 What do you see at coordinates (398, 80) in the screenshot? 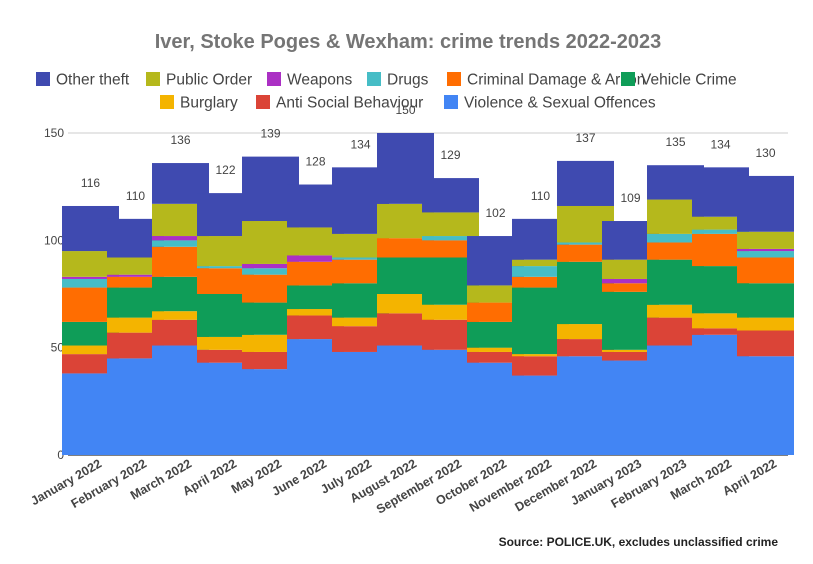
I see `legend-item-drugs: Drugs` at bounding box center [398, 80].